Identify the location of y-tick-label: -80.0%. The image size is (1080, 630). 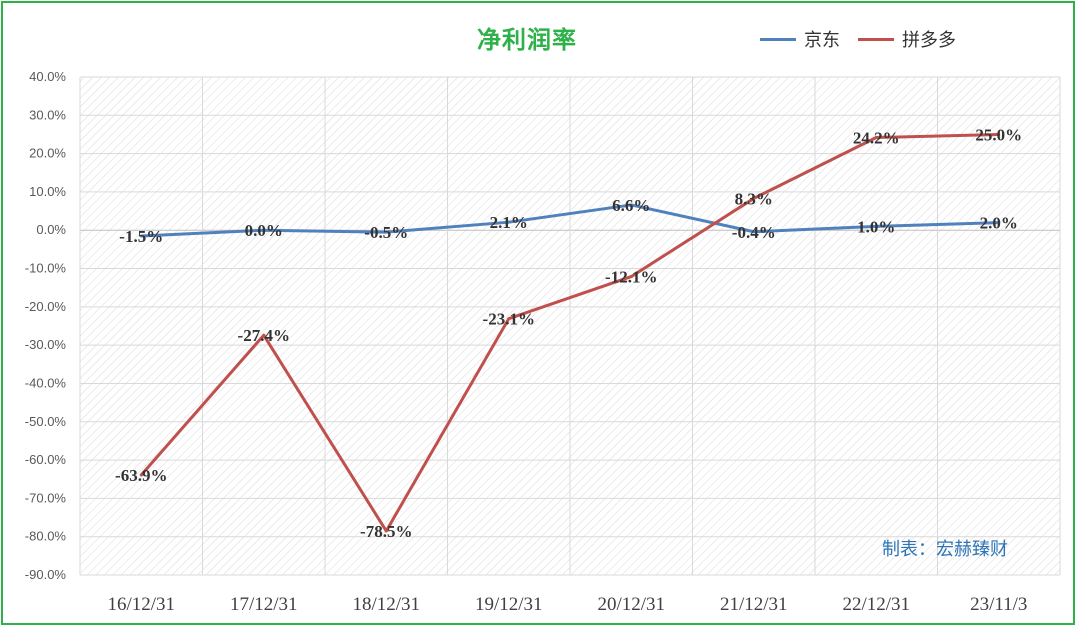
(46, 536).